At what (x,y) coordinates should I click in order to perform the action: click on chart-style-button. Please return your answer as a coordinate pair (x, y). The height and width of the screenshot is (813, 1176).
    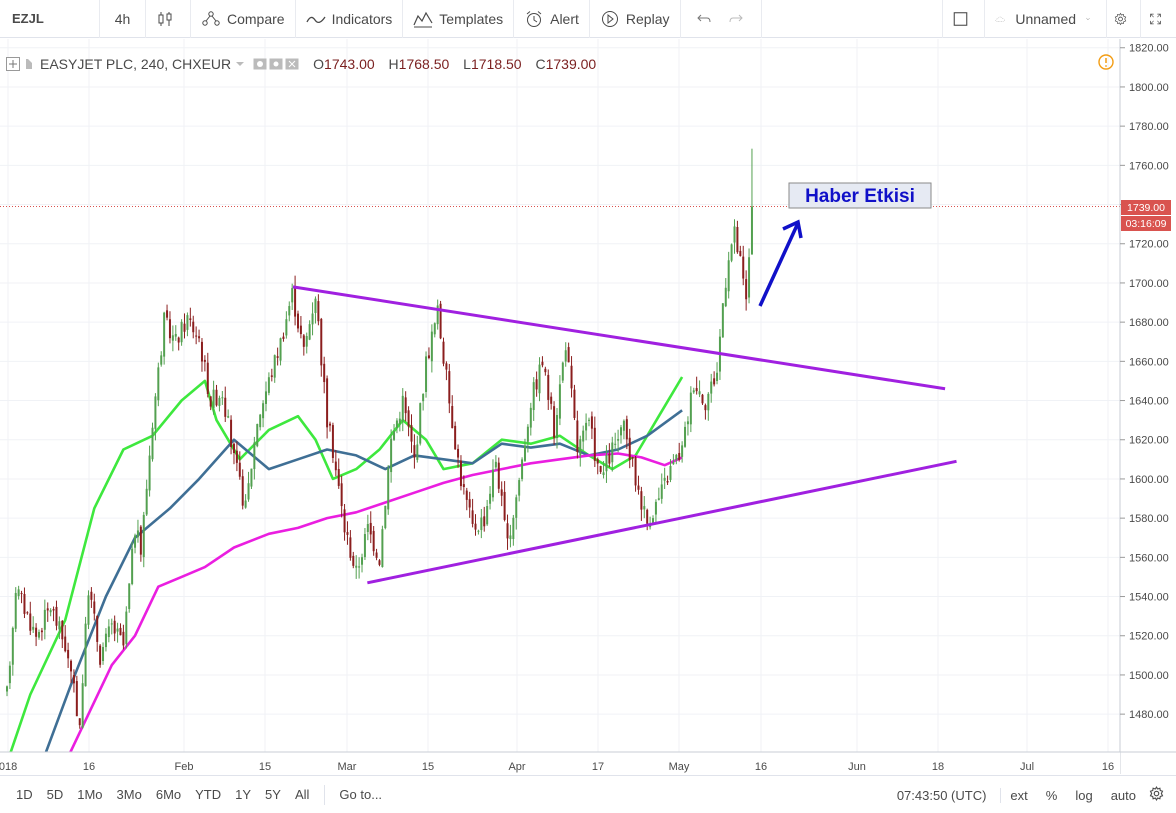
    Looking at the image, I should click on (168, 19).